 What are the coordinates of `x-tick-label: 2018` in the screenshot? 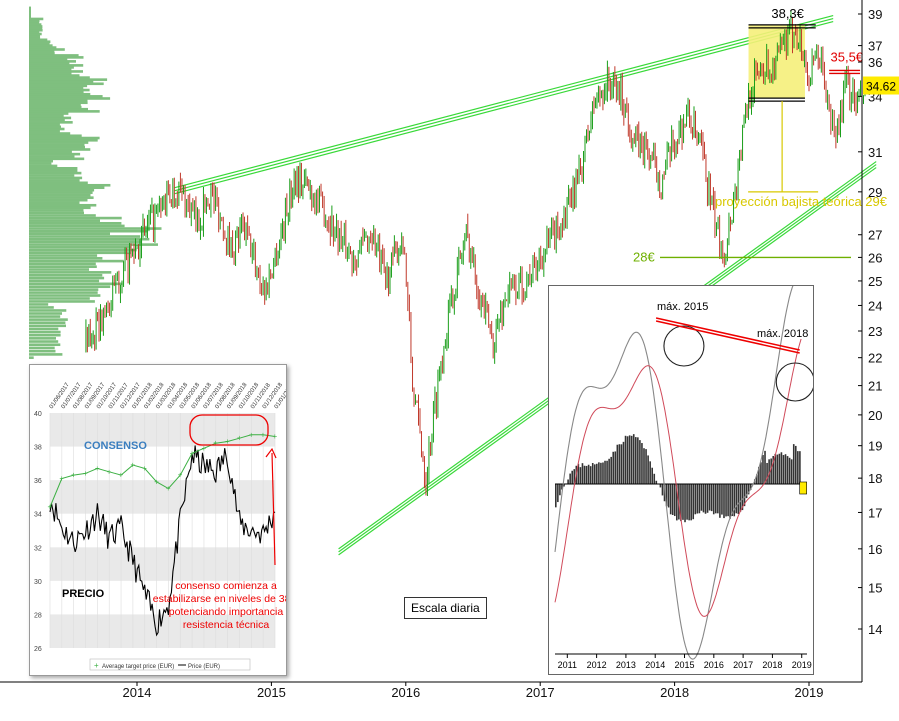 It's located at (674, 692).